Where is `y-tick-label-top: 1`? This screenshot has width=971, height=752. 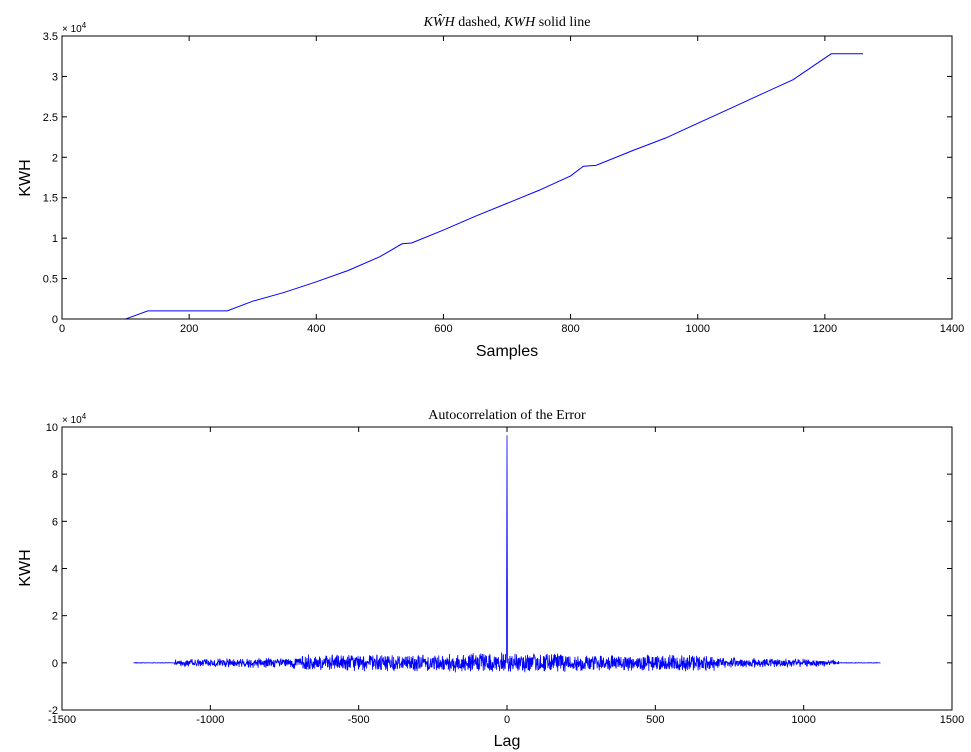 y-tick-label-top: 1 is located at coordinates (55, 239).